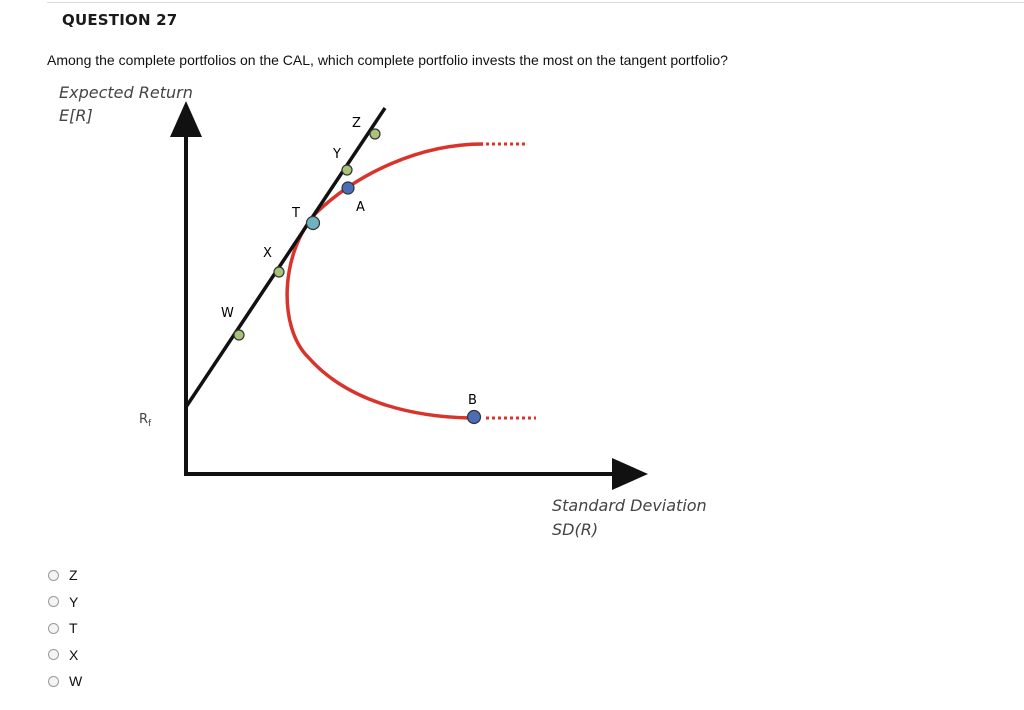 The image size is (1024, 710). Describe the element at coordinates (356, 123) in the screenshot. I see `label-z: Z` at that location.